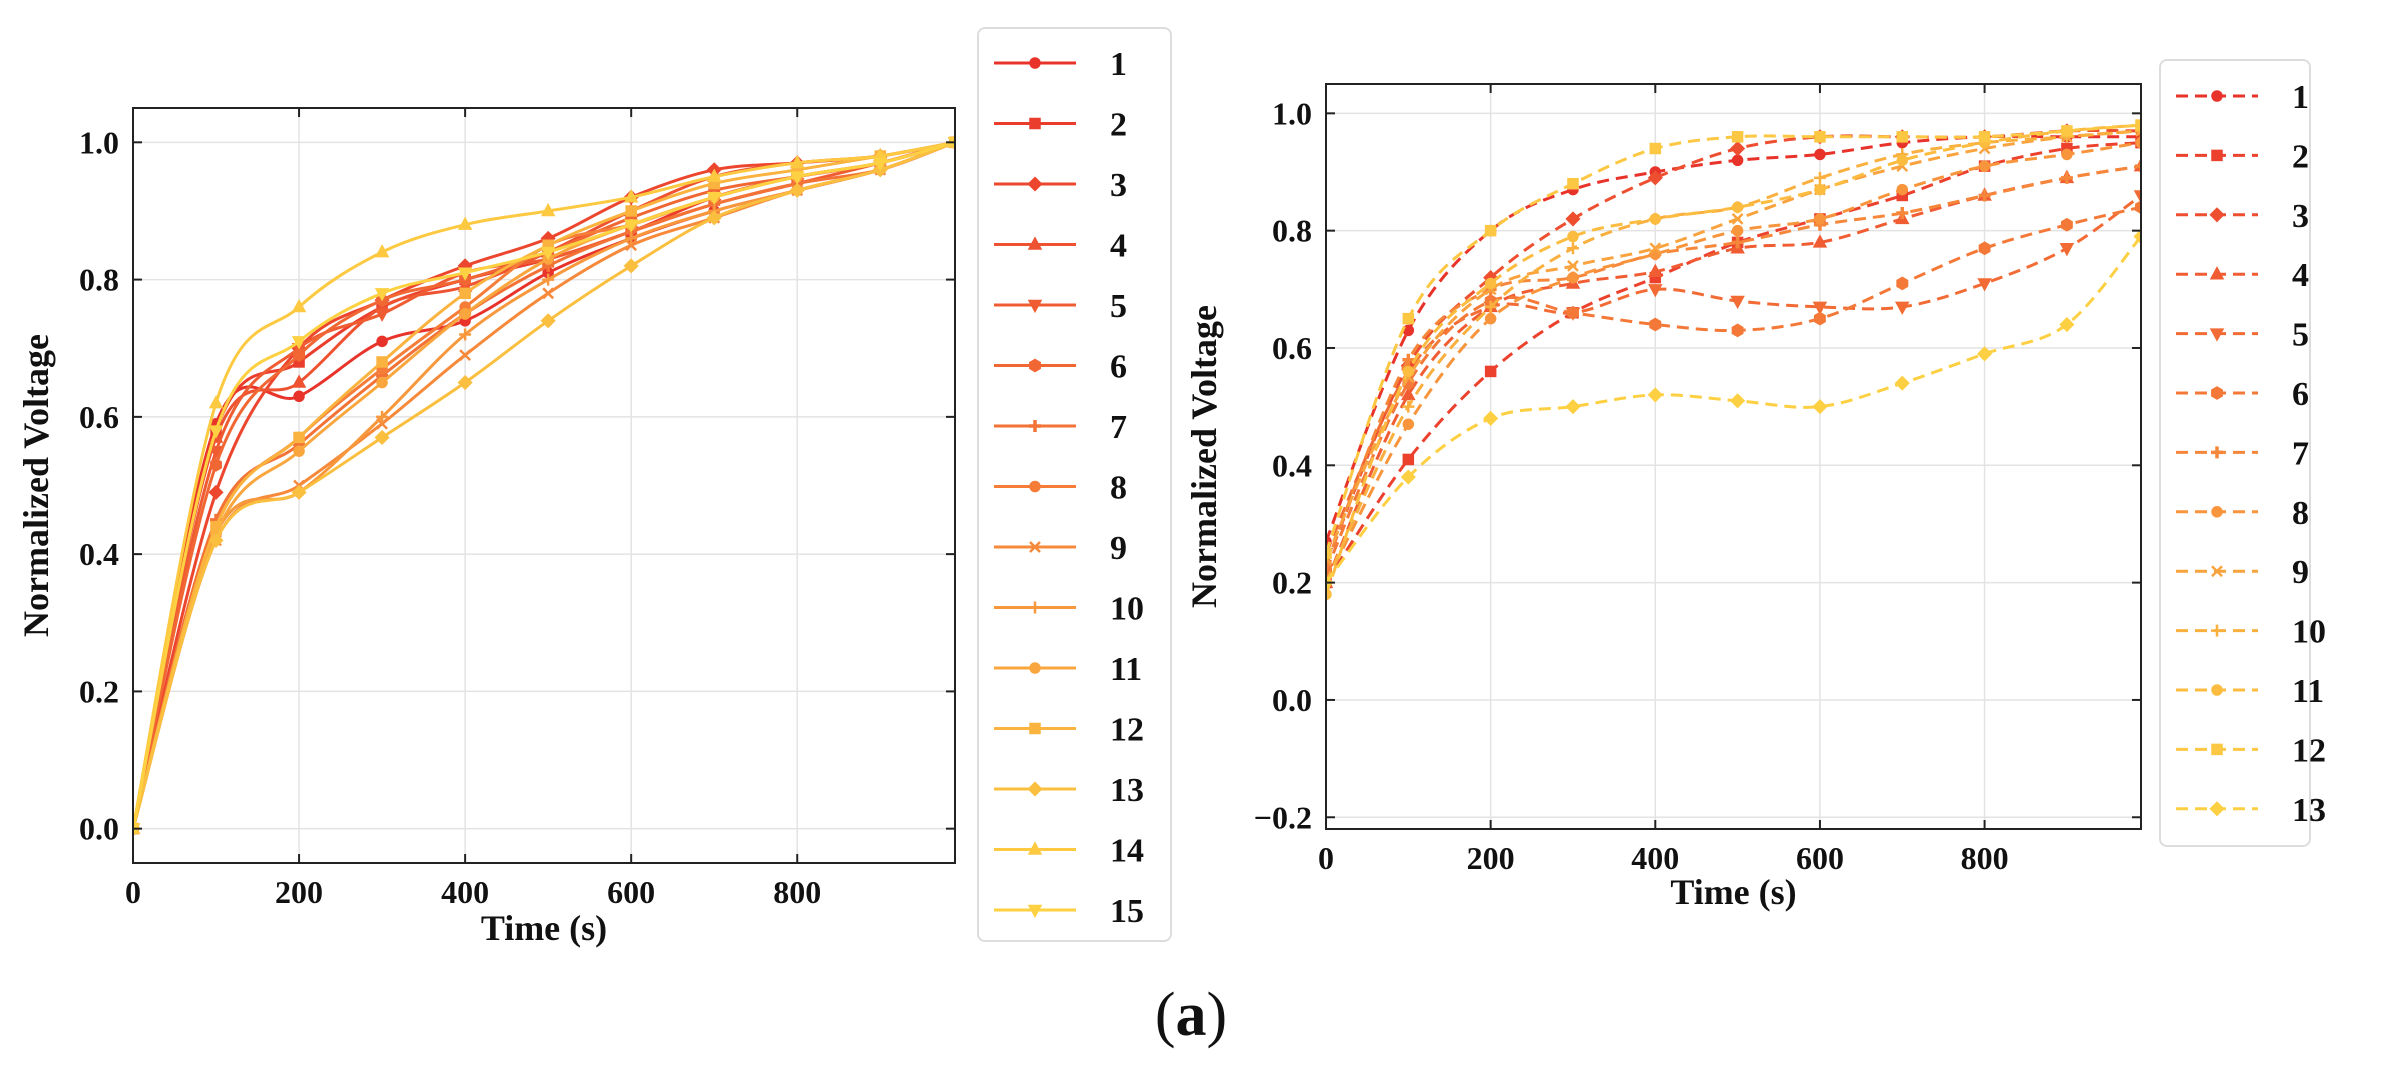 This screenshot has height=1073, width=2383. I want to click on legend-item-3: 3, so click(2242, 216).